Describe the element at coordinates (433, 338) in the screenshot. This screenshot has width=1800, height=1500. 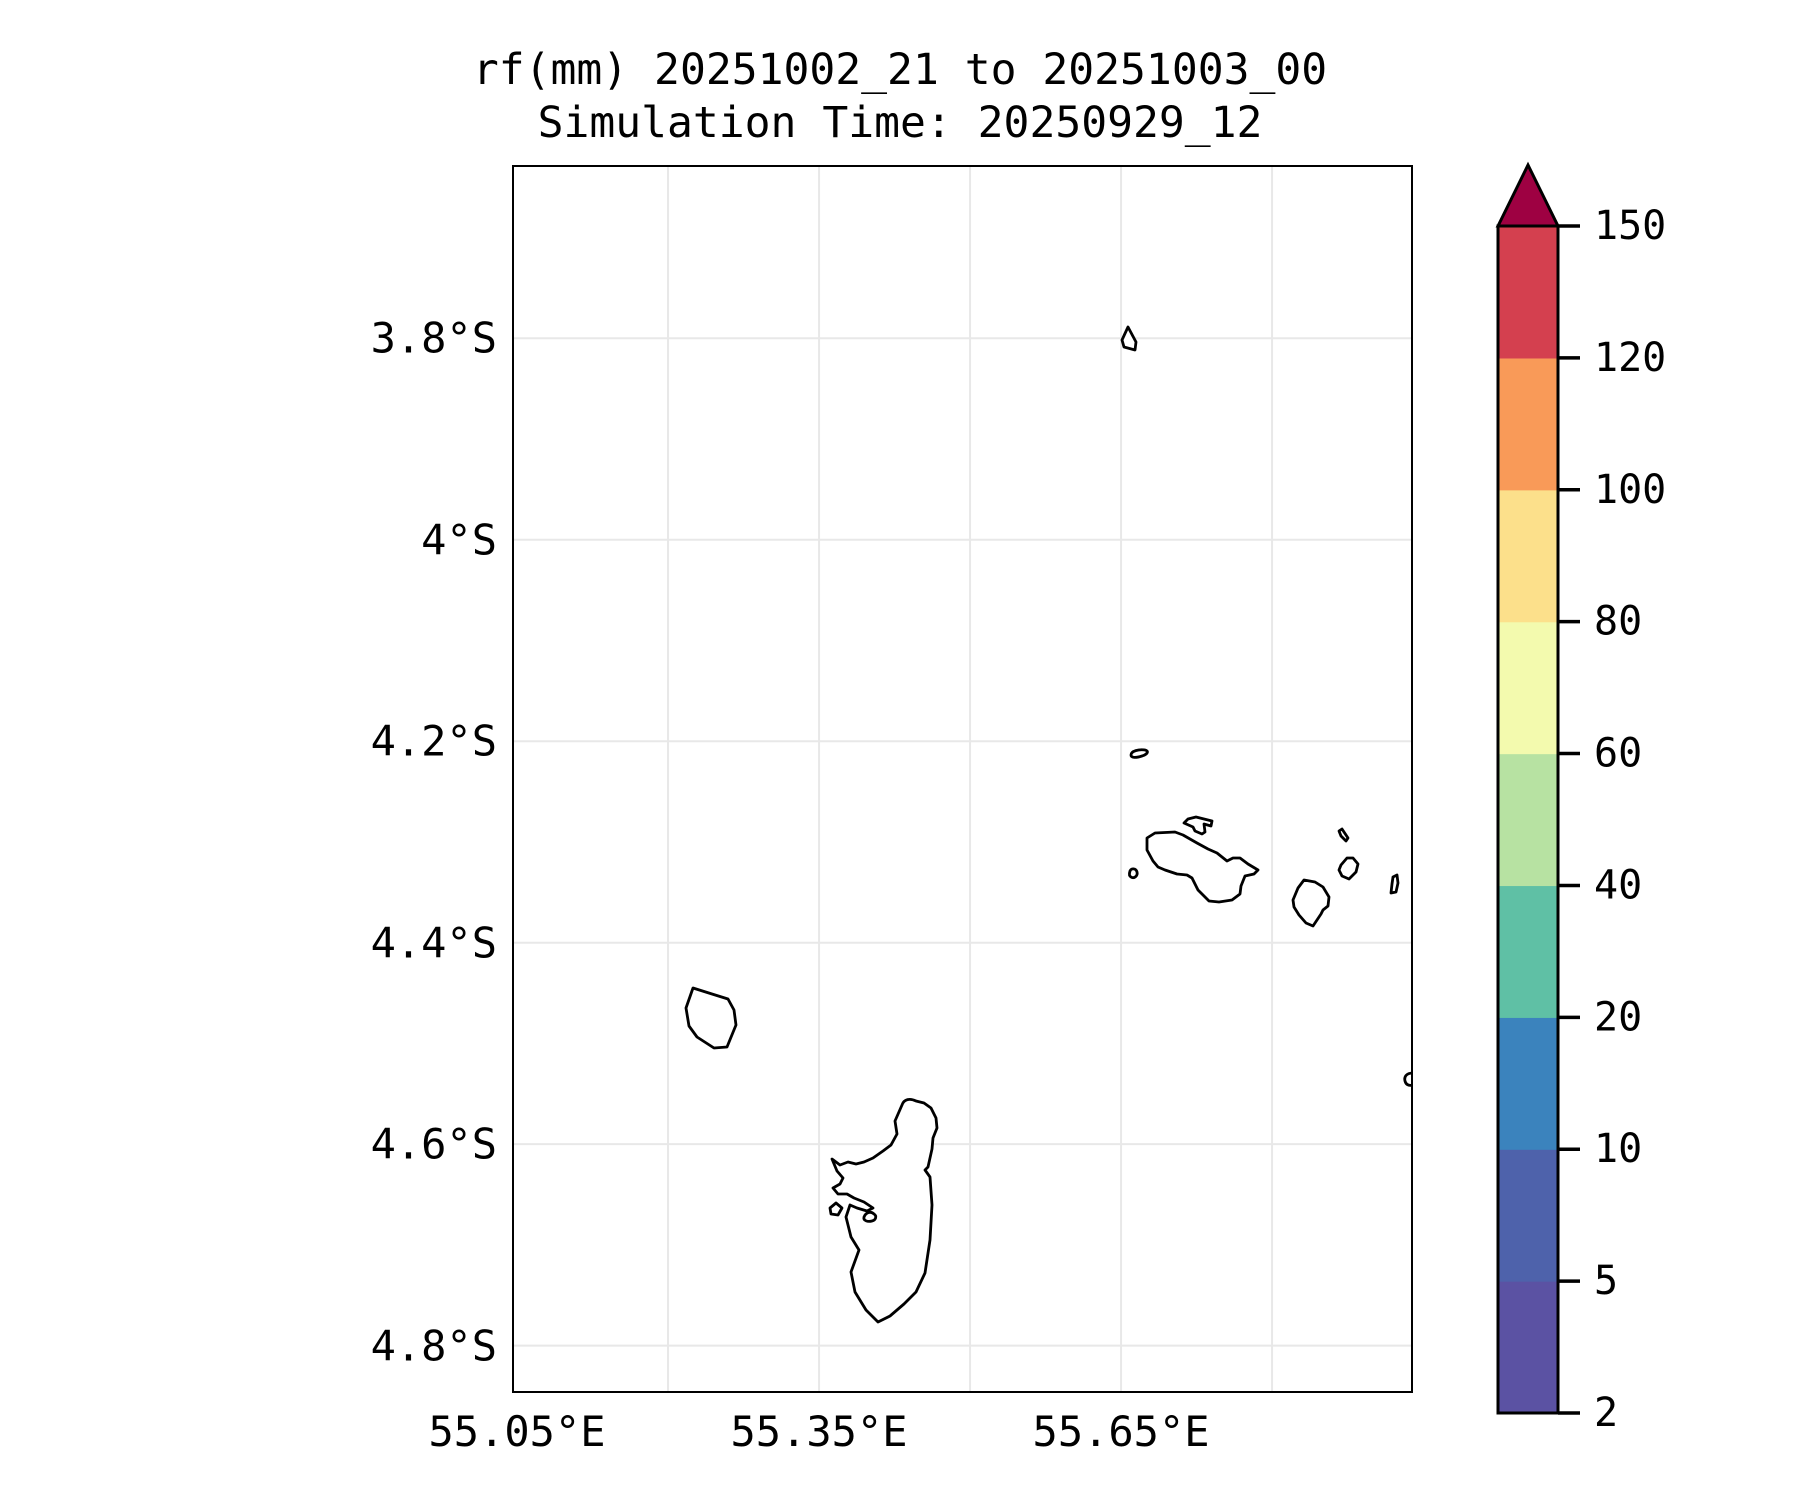
I see `y-tick-label: 3.8°S` at that location.